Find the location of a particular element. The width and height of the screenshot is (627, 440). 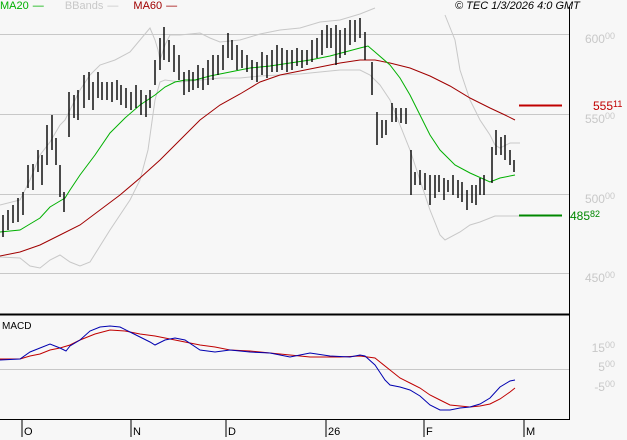

legend-bbands: BBands is located at coordinates (84, 6).